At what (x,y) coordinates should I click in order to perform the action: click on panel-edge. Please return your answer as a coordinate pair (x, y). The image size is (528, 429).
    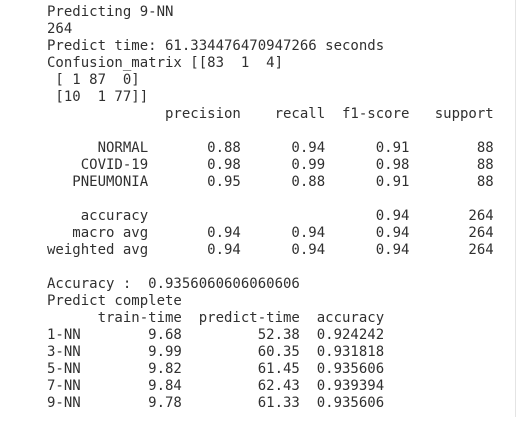
    Looking at the image, I should click on (515, 208).